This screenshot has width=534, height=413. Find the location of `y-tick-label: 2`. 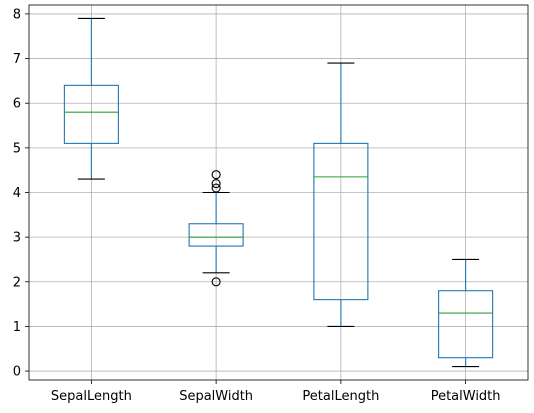

y-tick-label: 2 is located at coordinates (17, 282).